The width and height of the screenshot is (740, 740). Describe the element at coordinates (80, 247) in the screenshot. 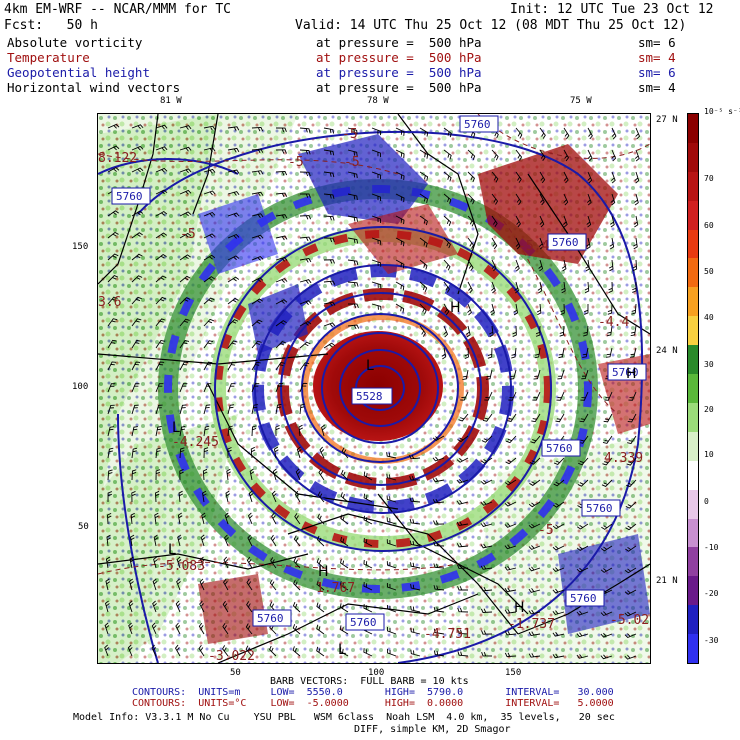

I see `y-label-150: 150` at that location.